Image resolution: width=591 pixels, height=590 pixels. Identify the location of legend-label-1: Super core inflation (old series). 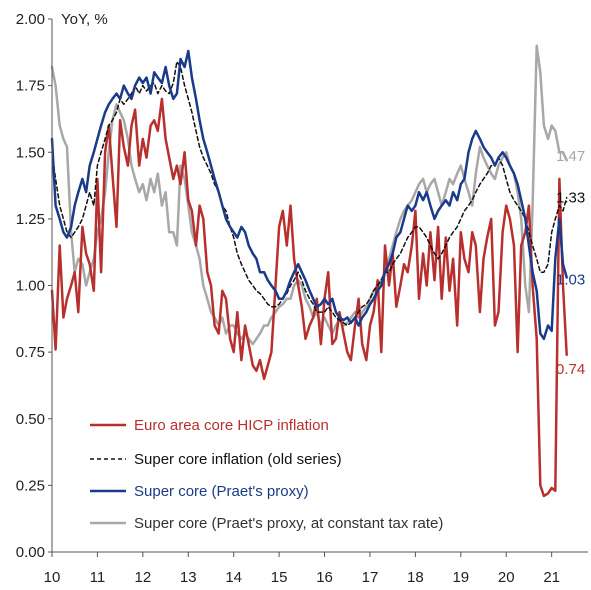
(238, 459).